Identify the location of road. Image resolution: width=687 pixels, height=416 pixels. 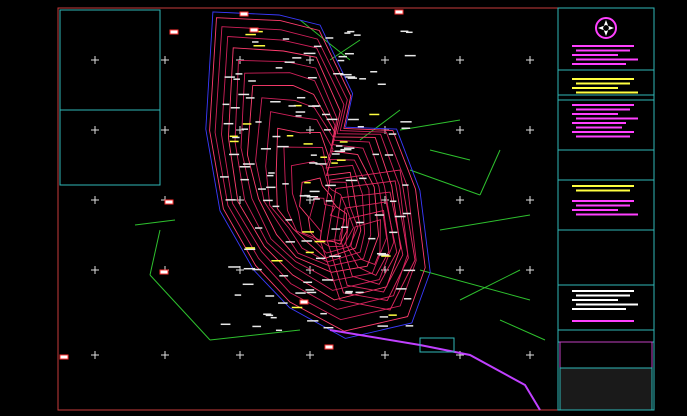
(435, 370).